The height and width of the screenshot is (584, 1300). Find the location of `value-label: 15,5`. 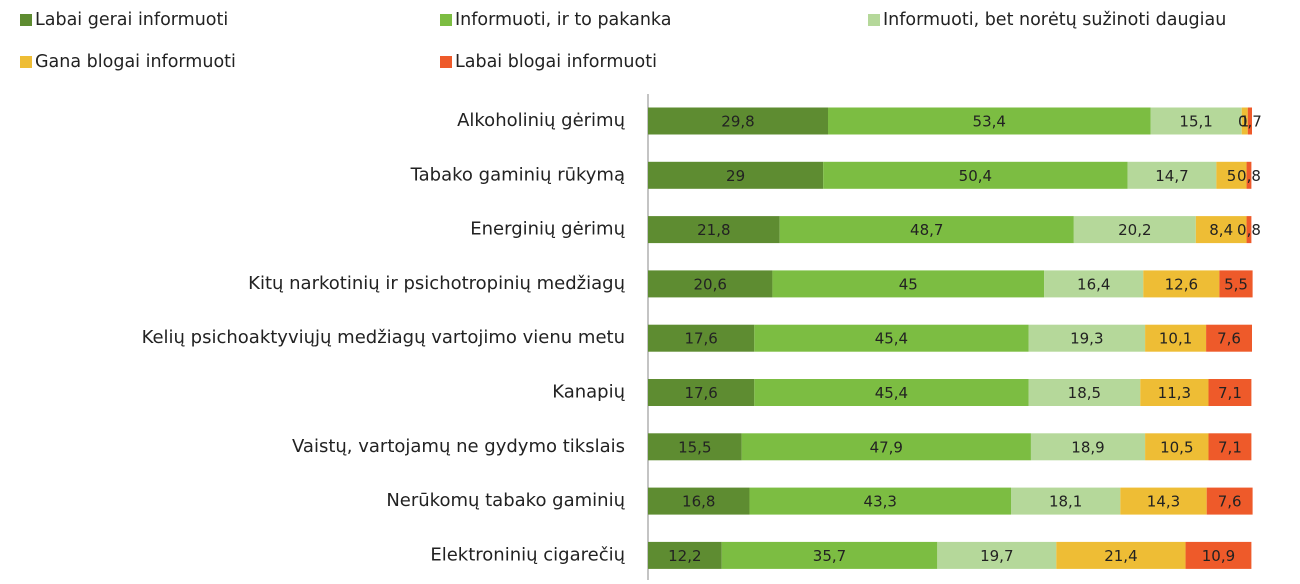

value-label: 15,5 is located at coordinates (694, 447).